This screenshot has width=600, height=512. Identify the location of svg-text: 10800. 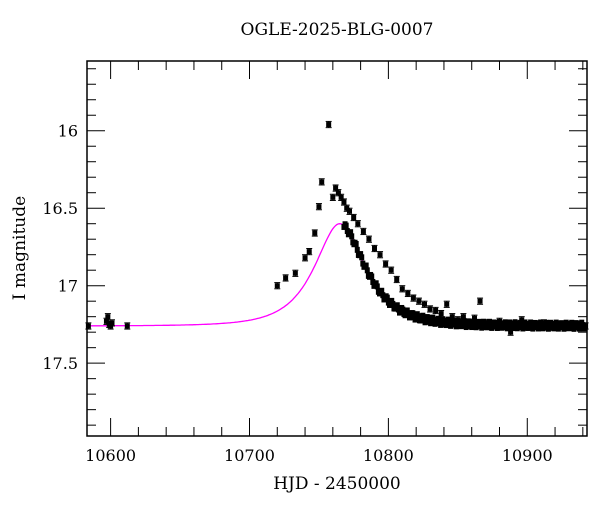
(388, 455).